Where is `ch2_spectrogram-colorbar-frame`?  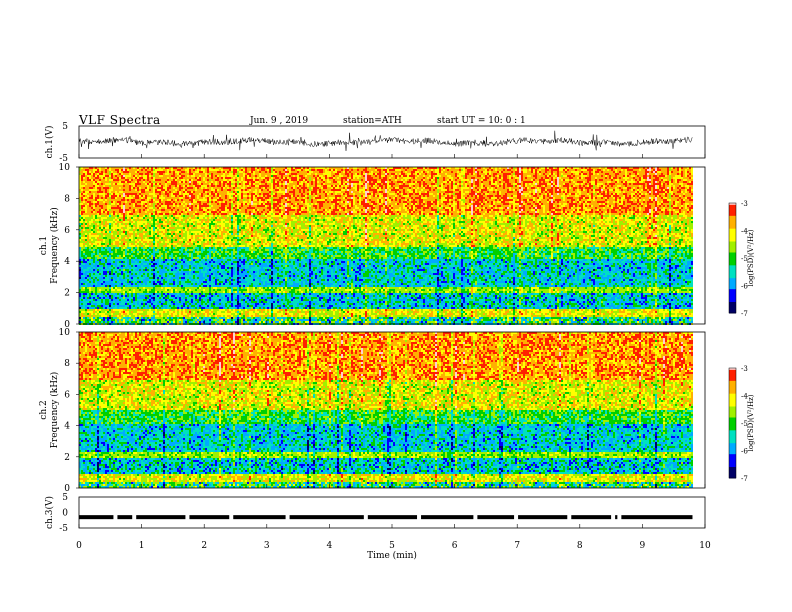 ch2_spectrogram-colorbar-frame is located at coordinates (732, 423).